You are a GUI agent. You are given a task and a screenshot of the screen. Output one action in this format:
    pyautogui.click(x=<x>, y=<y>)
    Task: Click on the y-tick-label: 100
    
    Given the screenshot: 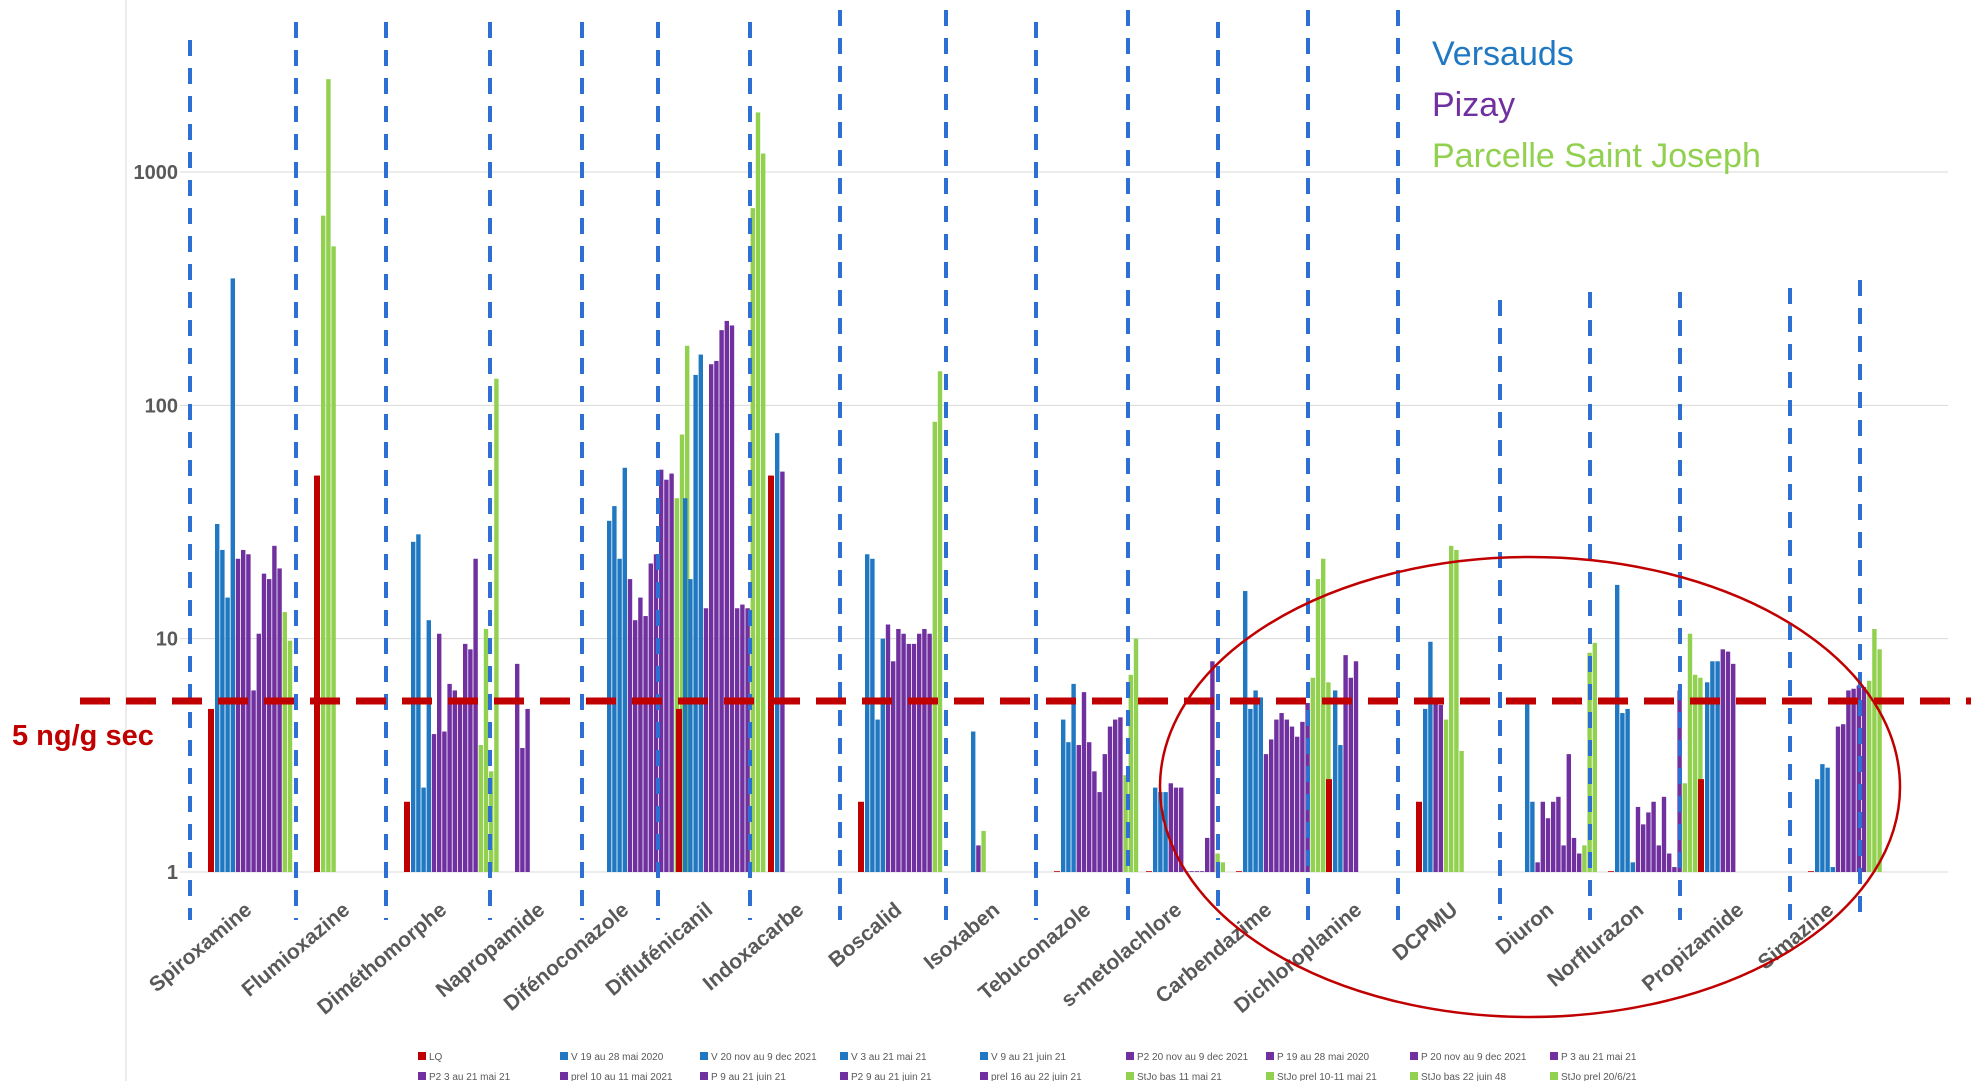 What is the action you would take?
    pyautogui.click(x=161, y=406)
    